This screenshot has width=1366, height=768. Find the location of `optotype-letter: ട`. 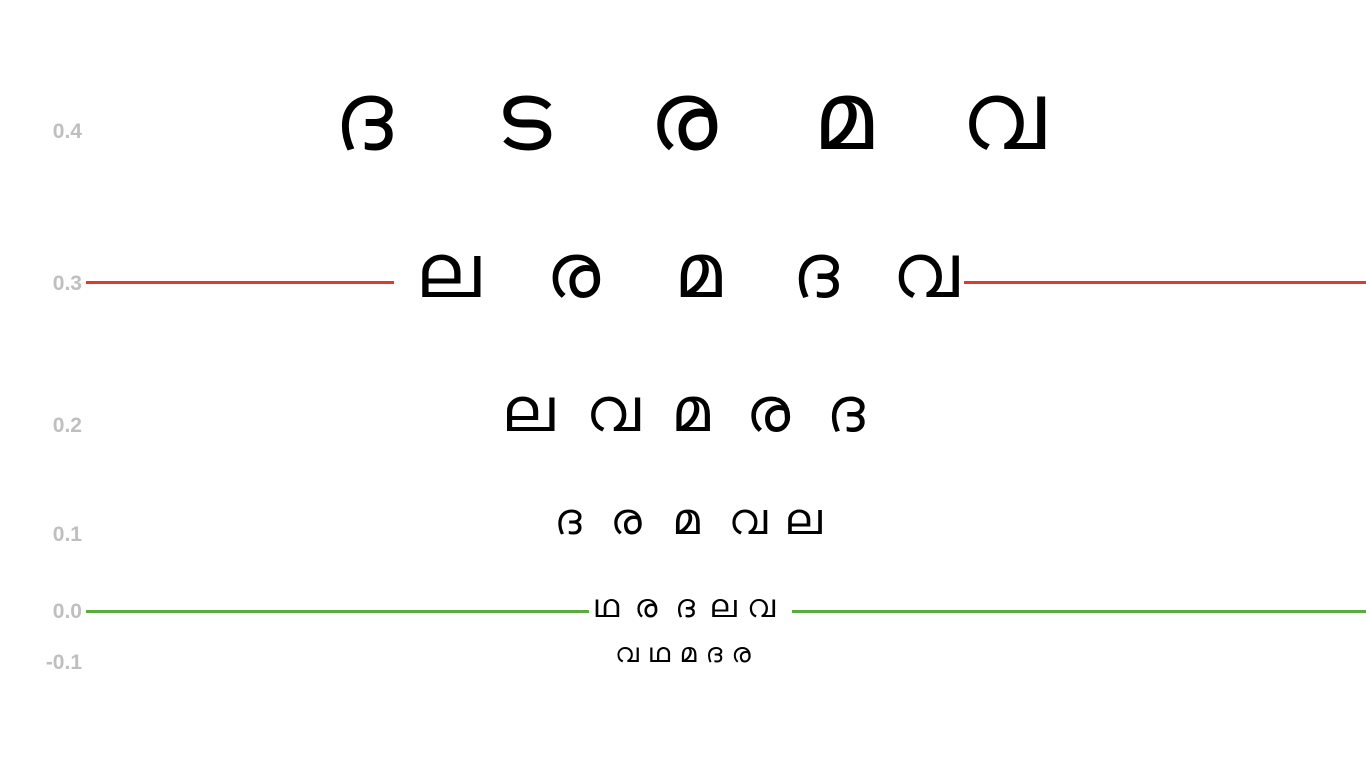

optotype-letter: ട is located at coordinates (523, 116).